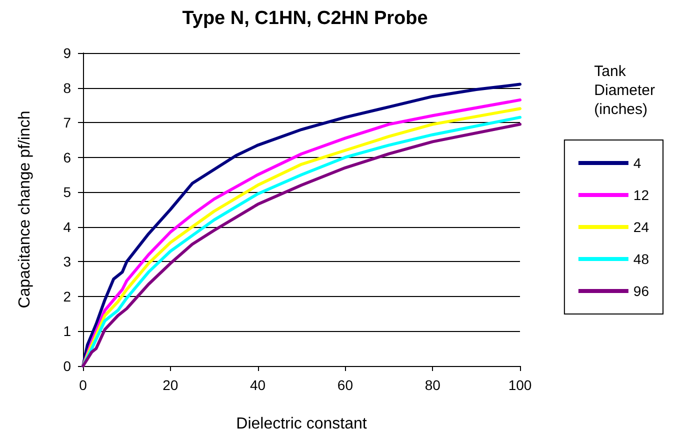 The image size is (673, 442). What do you see at coordinates (302, 424) in the screenshot?
I see `x-axis-title: Dielectric constant` at bounding box center [302, 424].